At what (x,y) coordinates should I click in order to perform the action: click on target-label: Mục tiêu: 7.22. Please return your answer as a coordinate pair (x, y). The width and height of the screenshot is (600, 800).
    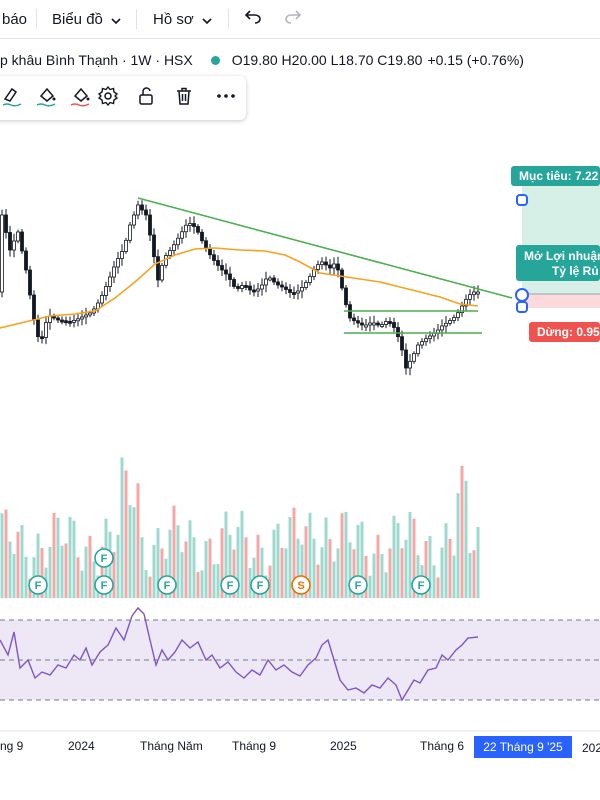
    Looking at the image, I should click on (555, 176).